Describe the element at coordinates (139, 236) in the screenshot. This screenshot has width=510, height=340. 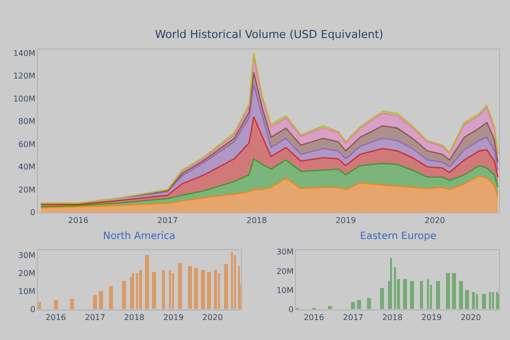
I see `chart-title: North America` at that location.